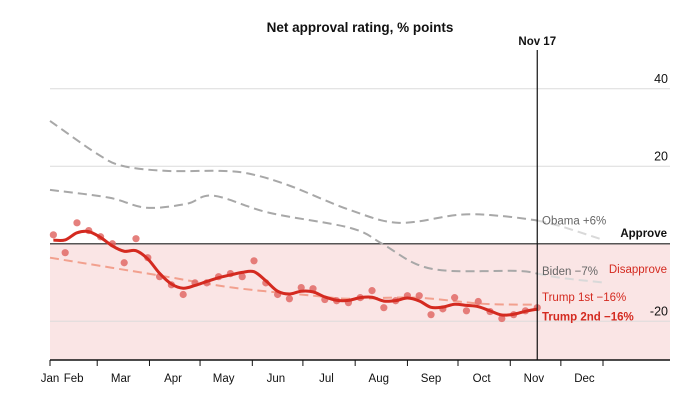 Image resolution: width=700 pixels, height=413 pixels. I want to click on obama-label: Obama +6%, so click(574, 222).